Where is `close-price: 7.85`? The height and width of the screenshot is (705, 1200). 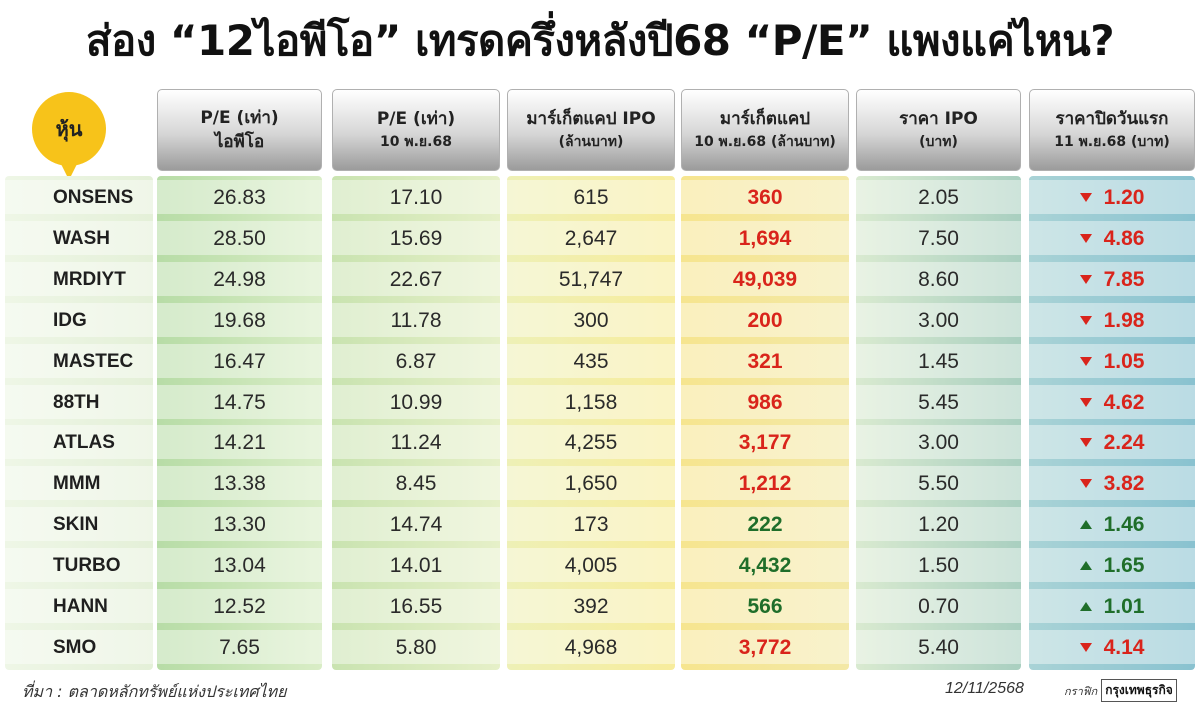
close-price: 7.85 is located at coordinates (1124, 279).